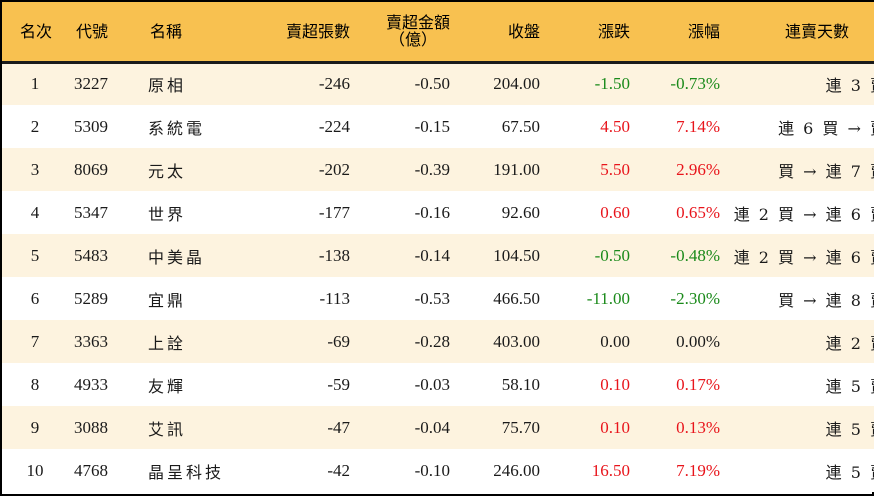 The height and width of the screenshot is (496, 874). I want to click on cell-sell-amount: -0.50, so click(432, 84).